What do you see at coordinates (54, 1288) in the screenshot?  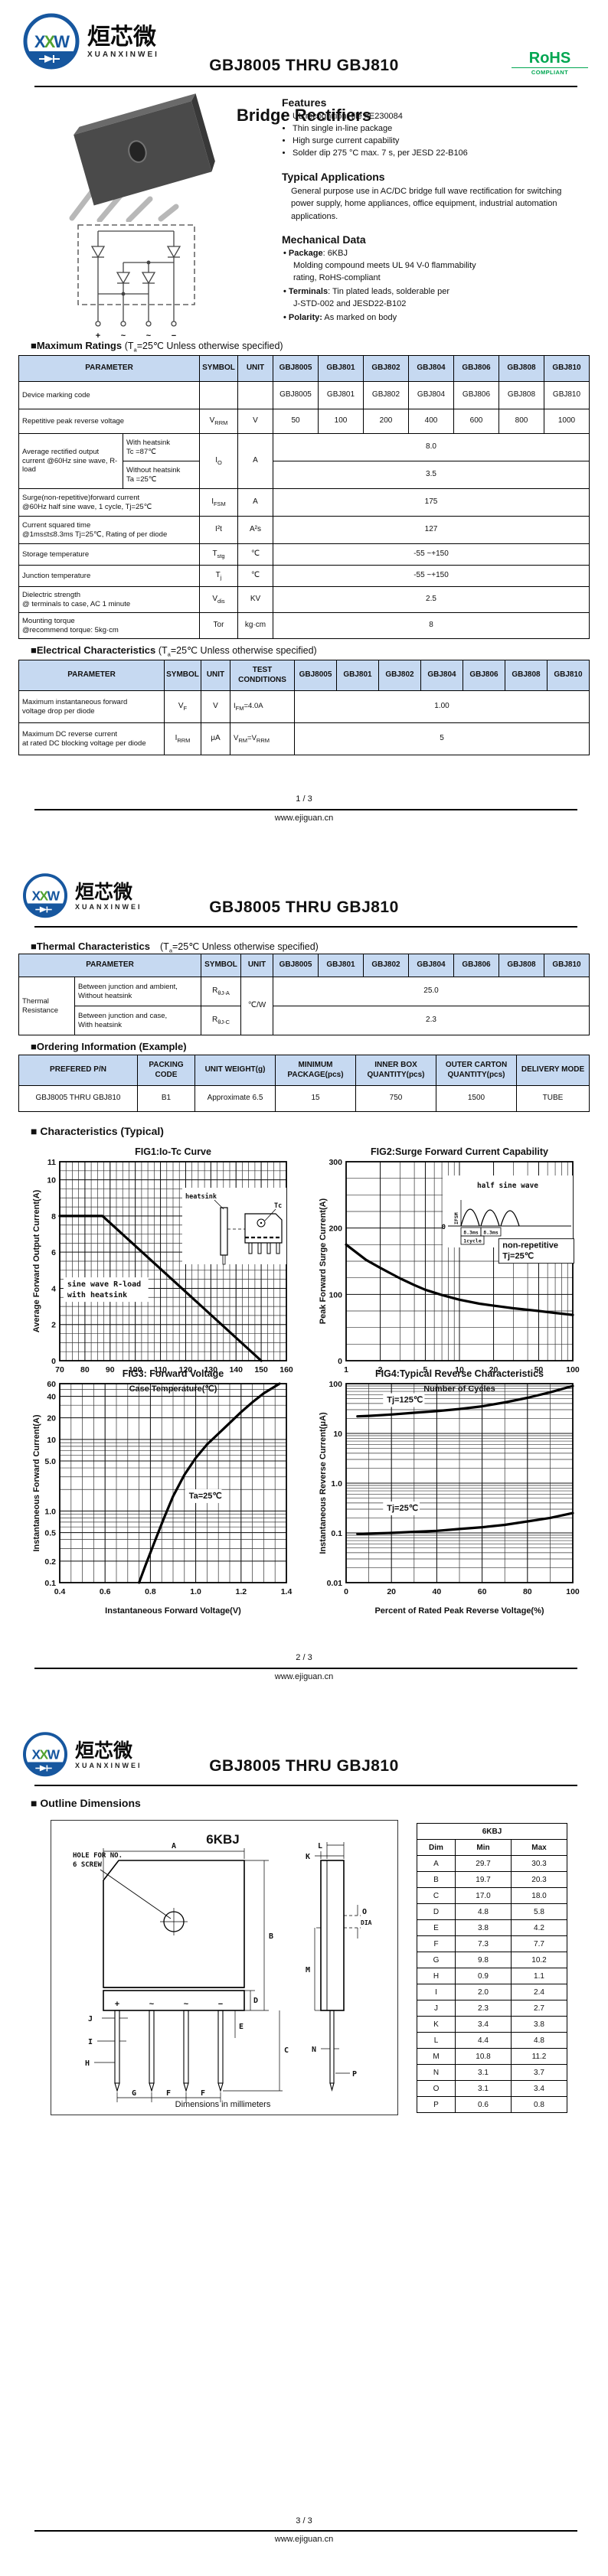 I see `svg-text: 4` at bounding box center [54, 1288].